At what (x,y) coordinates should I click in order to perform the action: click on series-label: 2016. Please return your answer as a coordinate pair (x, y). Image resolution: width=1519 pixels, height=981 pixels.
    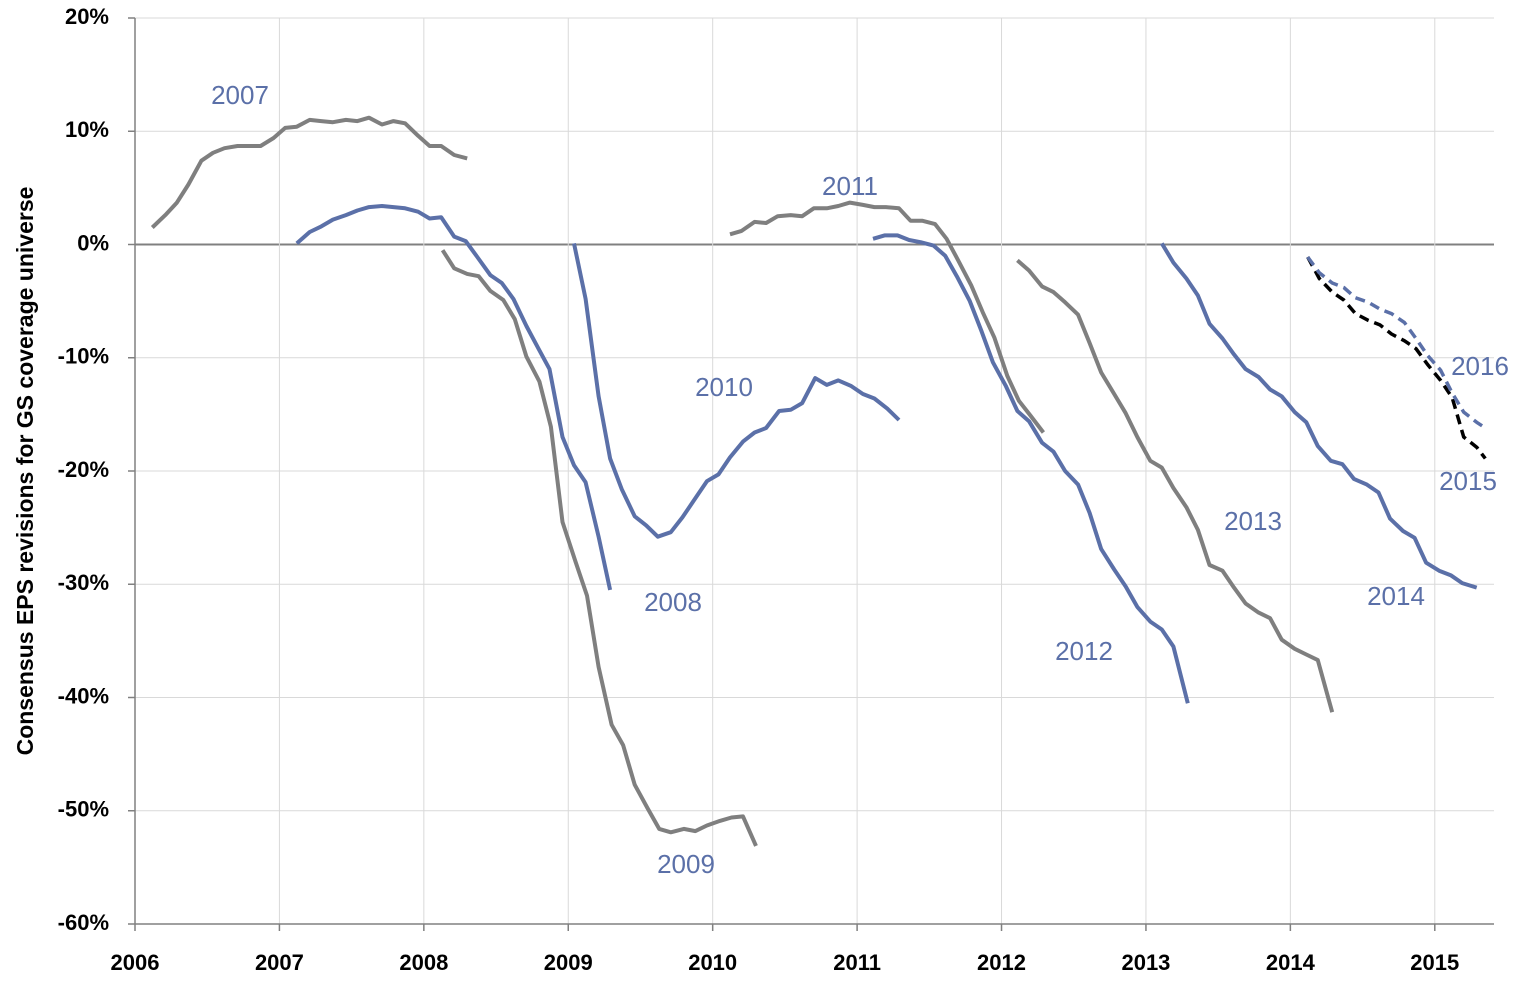
    Looking at the image, I should click on (1480, 366).